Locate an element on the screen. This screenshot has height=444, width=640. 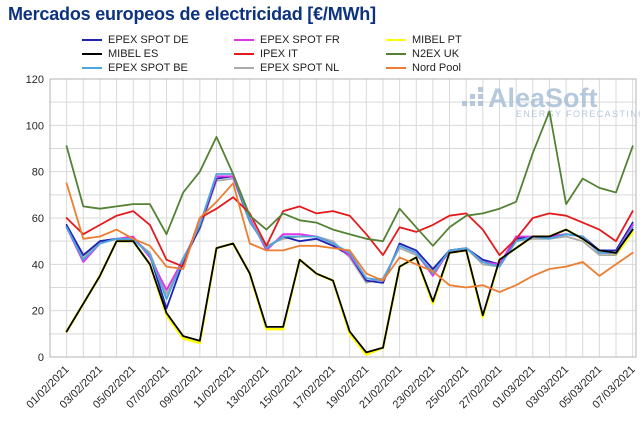
y-axis-tick-label: 60 is located at coordinates (38, 219).